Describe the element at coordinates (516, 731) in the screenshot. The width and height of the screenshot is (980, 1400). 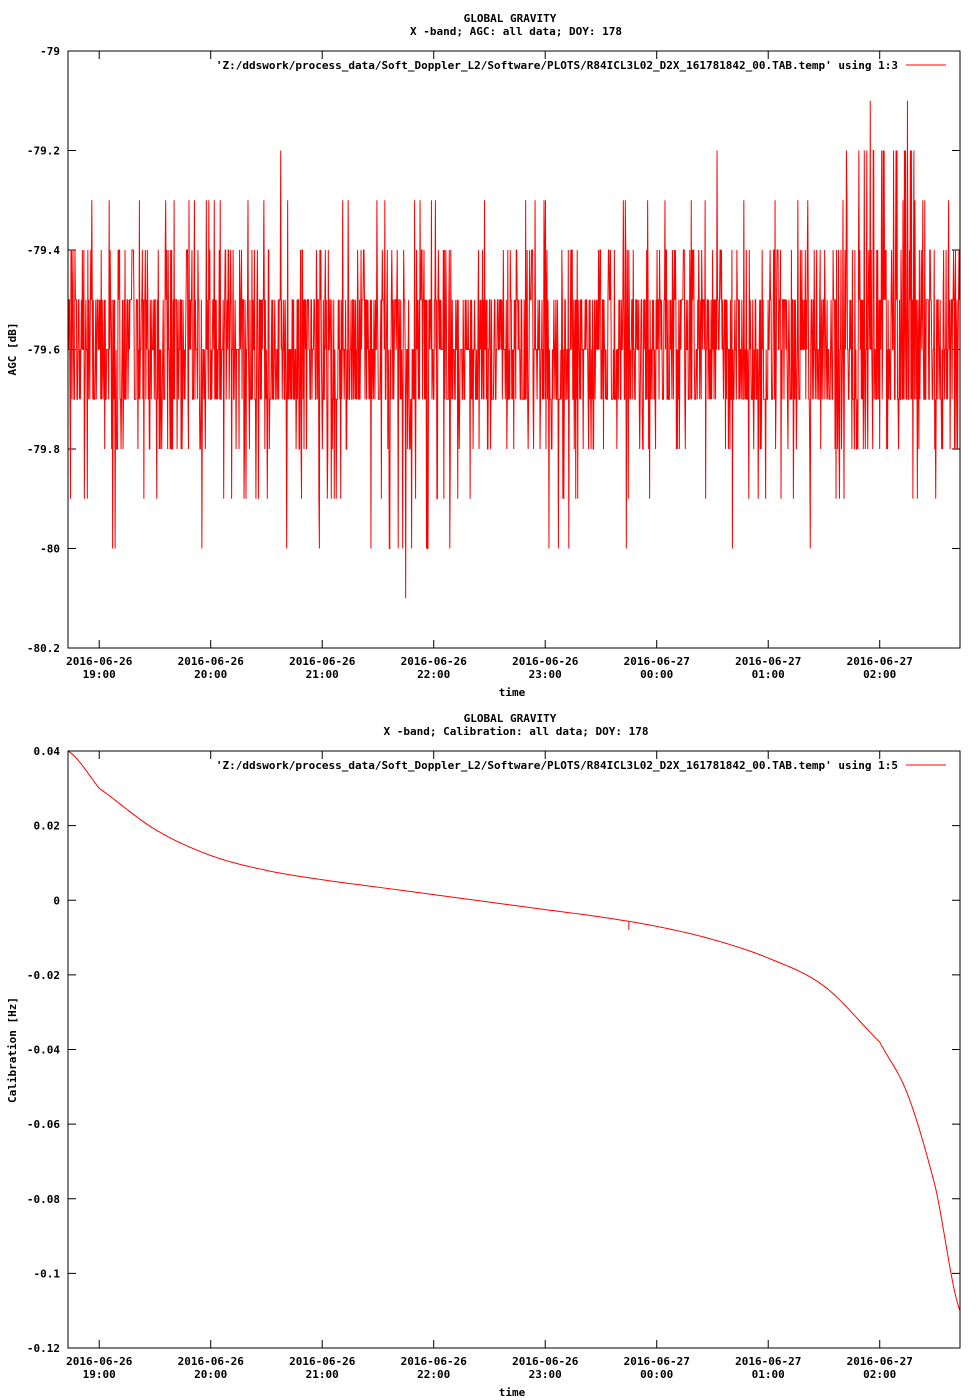
I see `chart-subtitle: X -band; Calibration: all data; DOY: 178` at that location.